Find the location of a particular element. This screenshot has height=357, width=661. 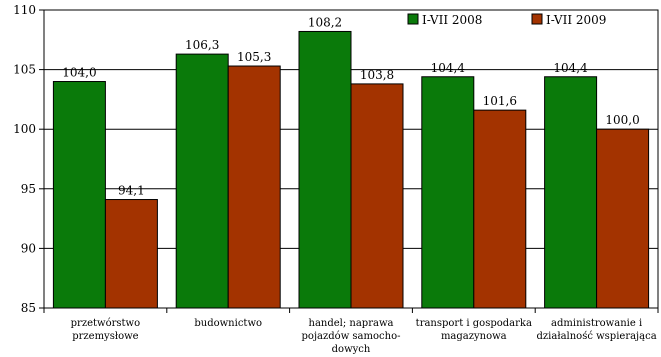

legend-label: I-VII 2009 is located at coordinates (576, 20).